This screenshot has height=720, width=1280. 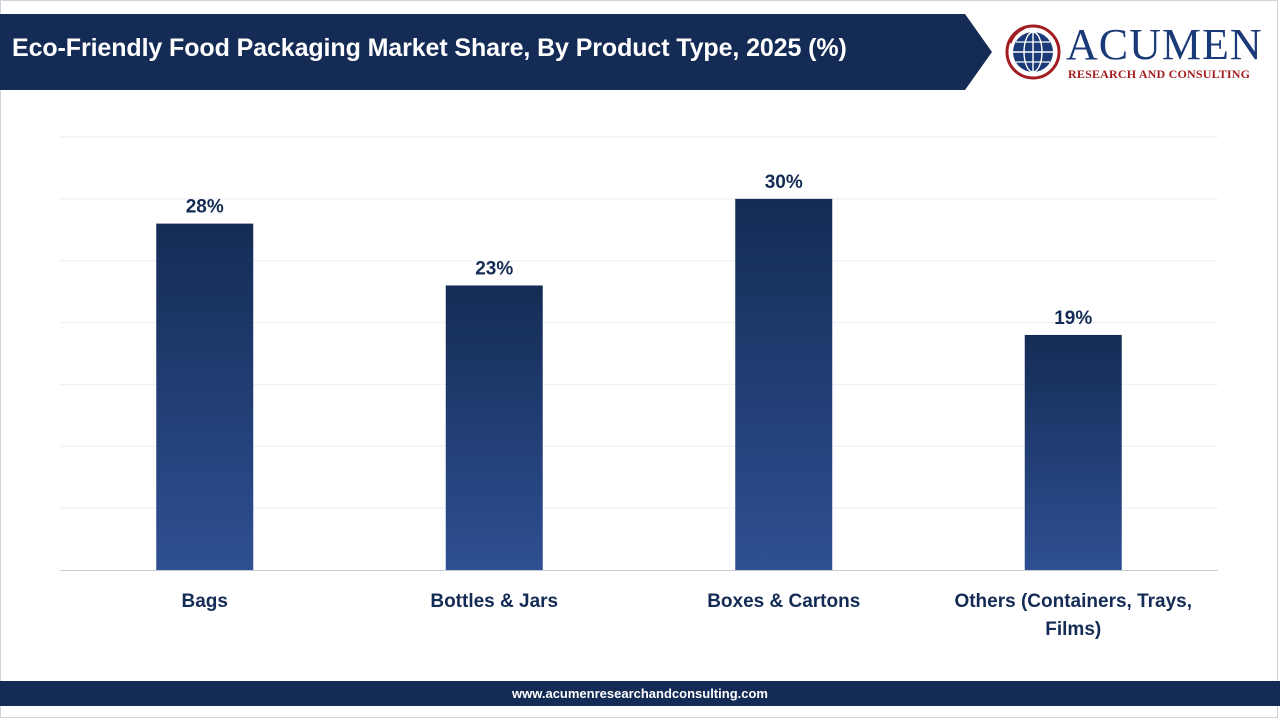 What do you see at coordinates (205, 601) in the screenshot?
I see `category-label: Bags` at bounding box center [205, 601].